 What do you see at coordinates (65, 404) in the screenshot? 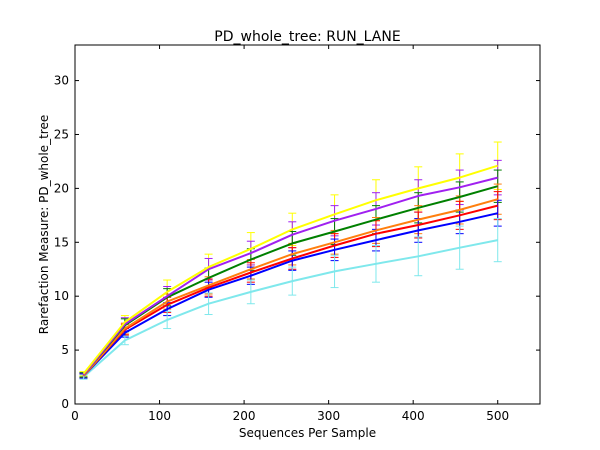
I see `y-tick-label: 0` at bounding box center [65, 404].